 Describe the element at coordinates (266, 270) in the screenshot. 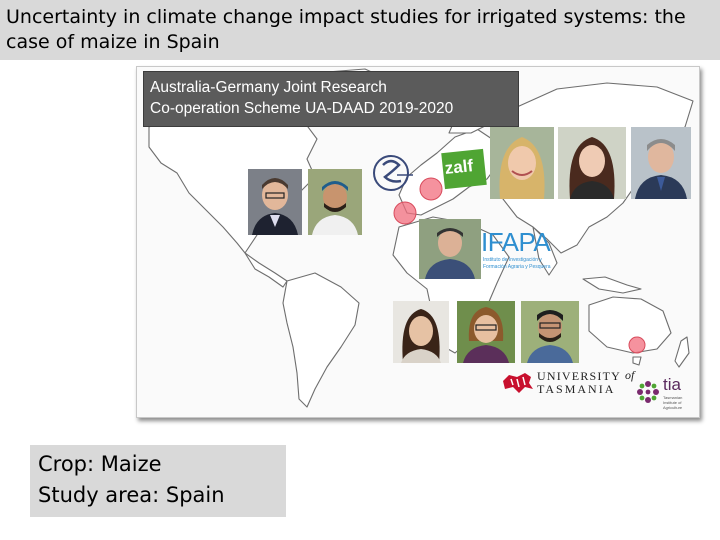

I see `map-central-america` at that location.